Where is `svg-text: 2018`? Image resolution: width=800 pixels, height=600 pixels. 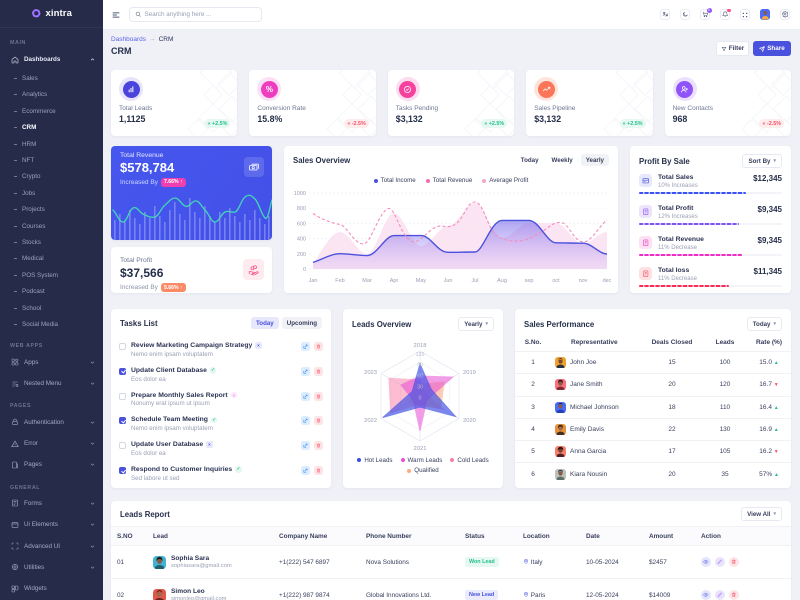 svg-text: 2018 is located at coordinates (420, 346).